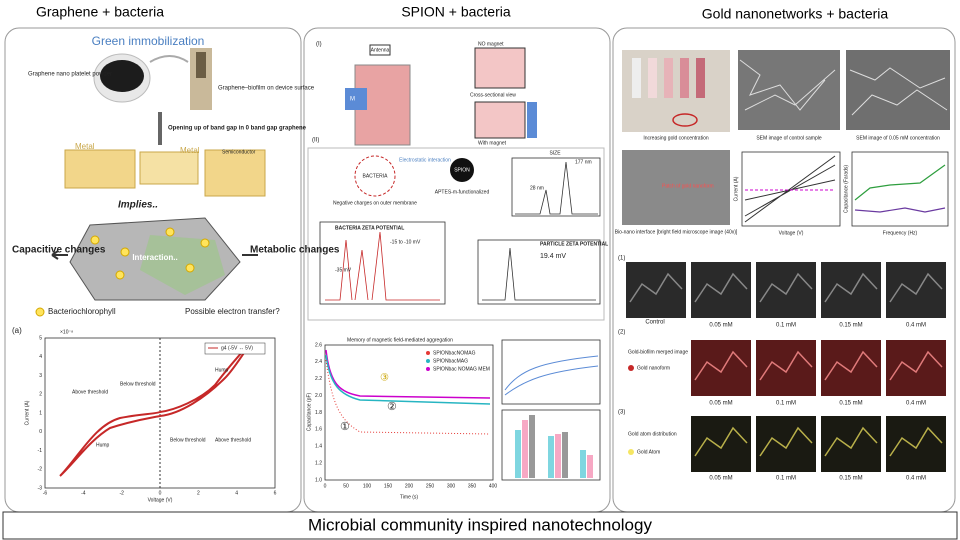 This screenshot has width=960, height=540. Describe the element at coordinates (318, 362) in the screenshot. I see `y-tick-label: 2.4` at that location.